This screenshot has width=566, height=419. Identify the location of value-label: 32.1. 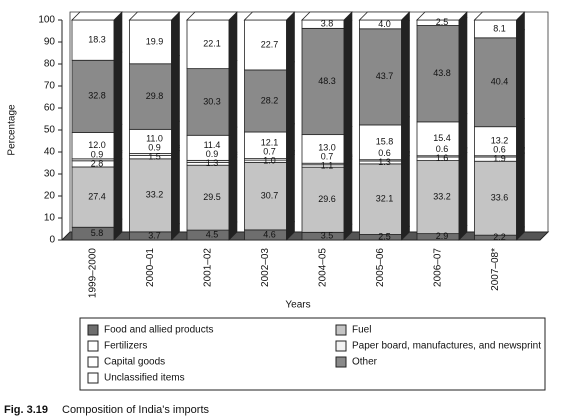
(385, 199).